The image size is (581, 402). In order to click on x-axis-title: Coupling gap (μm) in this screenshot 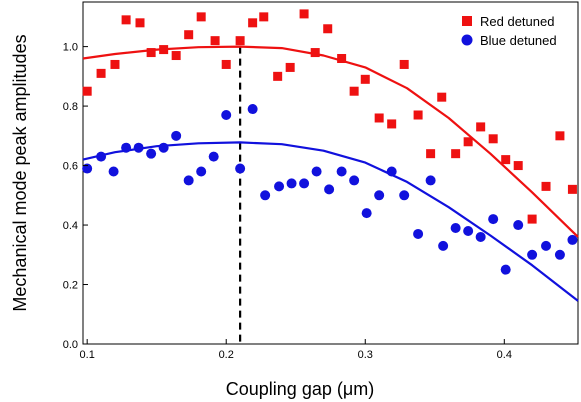, I will do `click(300, 389)`.